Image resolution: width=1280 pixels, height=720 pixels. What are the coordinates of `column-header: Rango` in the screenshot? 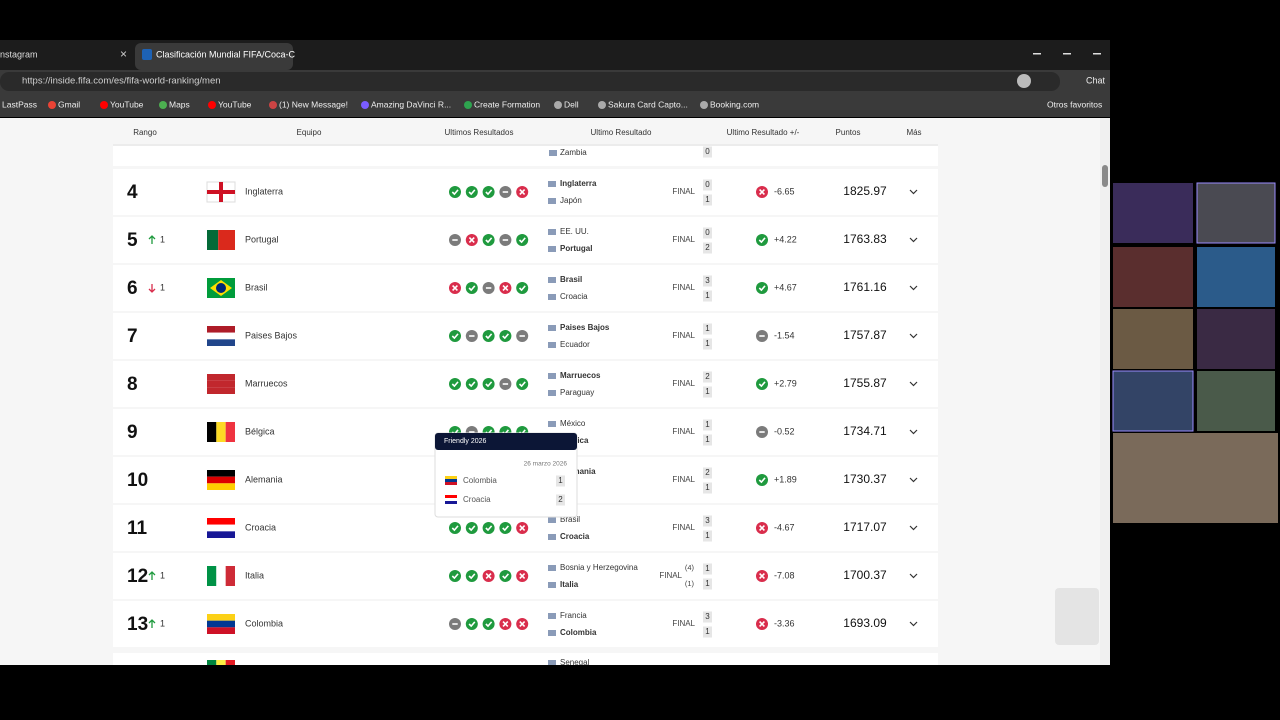 It's located at (145, 132).